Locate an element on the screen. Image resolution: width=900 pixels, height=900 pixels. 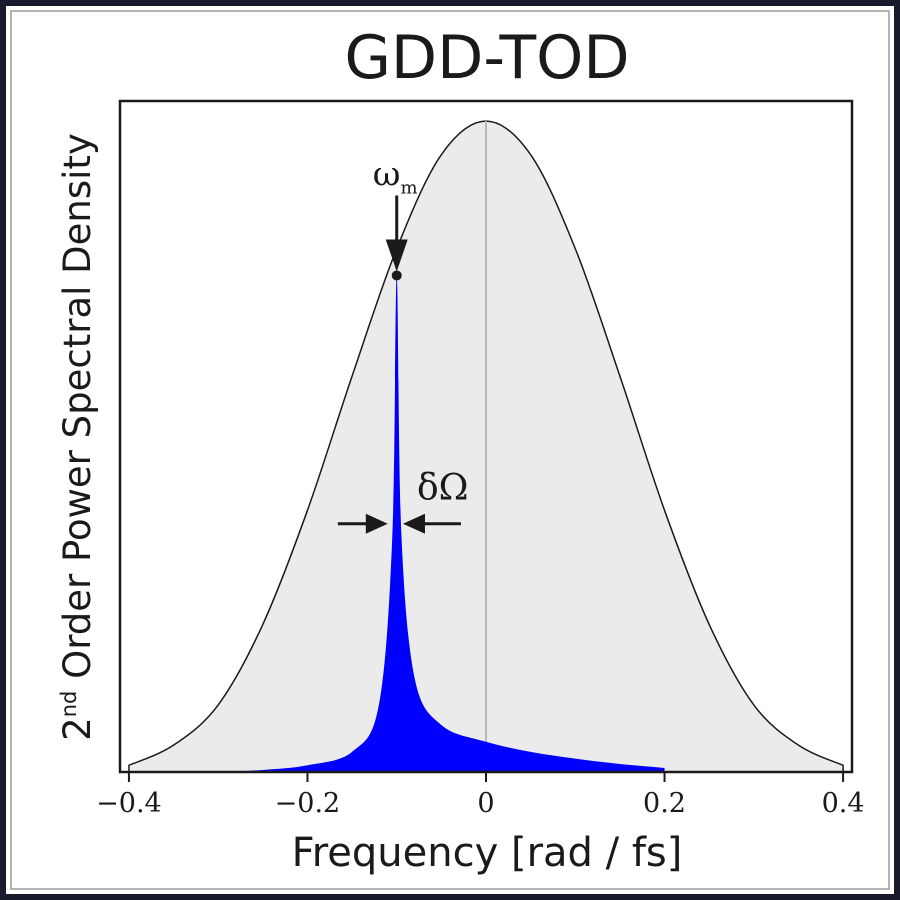
chart-title: GDD-TOD is located at coordinates (486, 58).